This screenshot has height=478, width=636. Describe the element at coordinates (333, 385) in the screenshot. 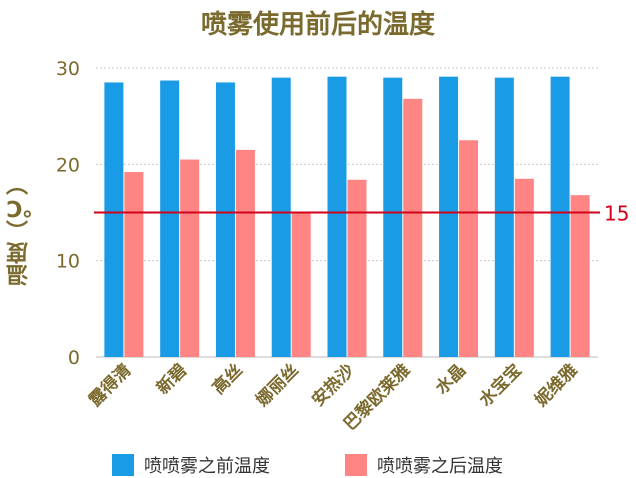

I see `x-tick-label: 安热沙` at that location.